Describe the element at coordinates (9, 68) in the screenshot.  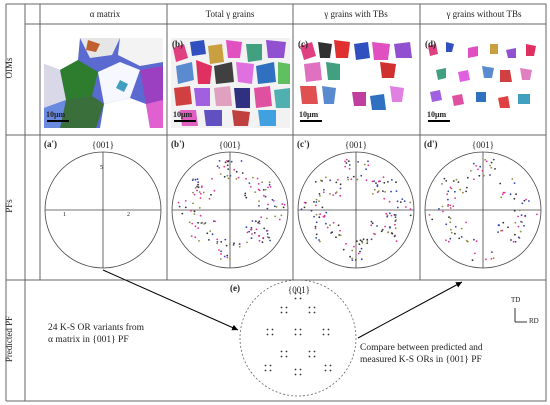
I see `row-label-oims: OIMs` at that location.